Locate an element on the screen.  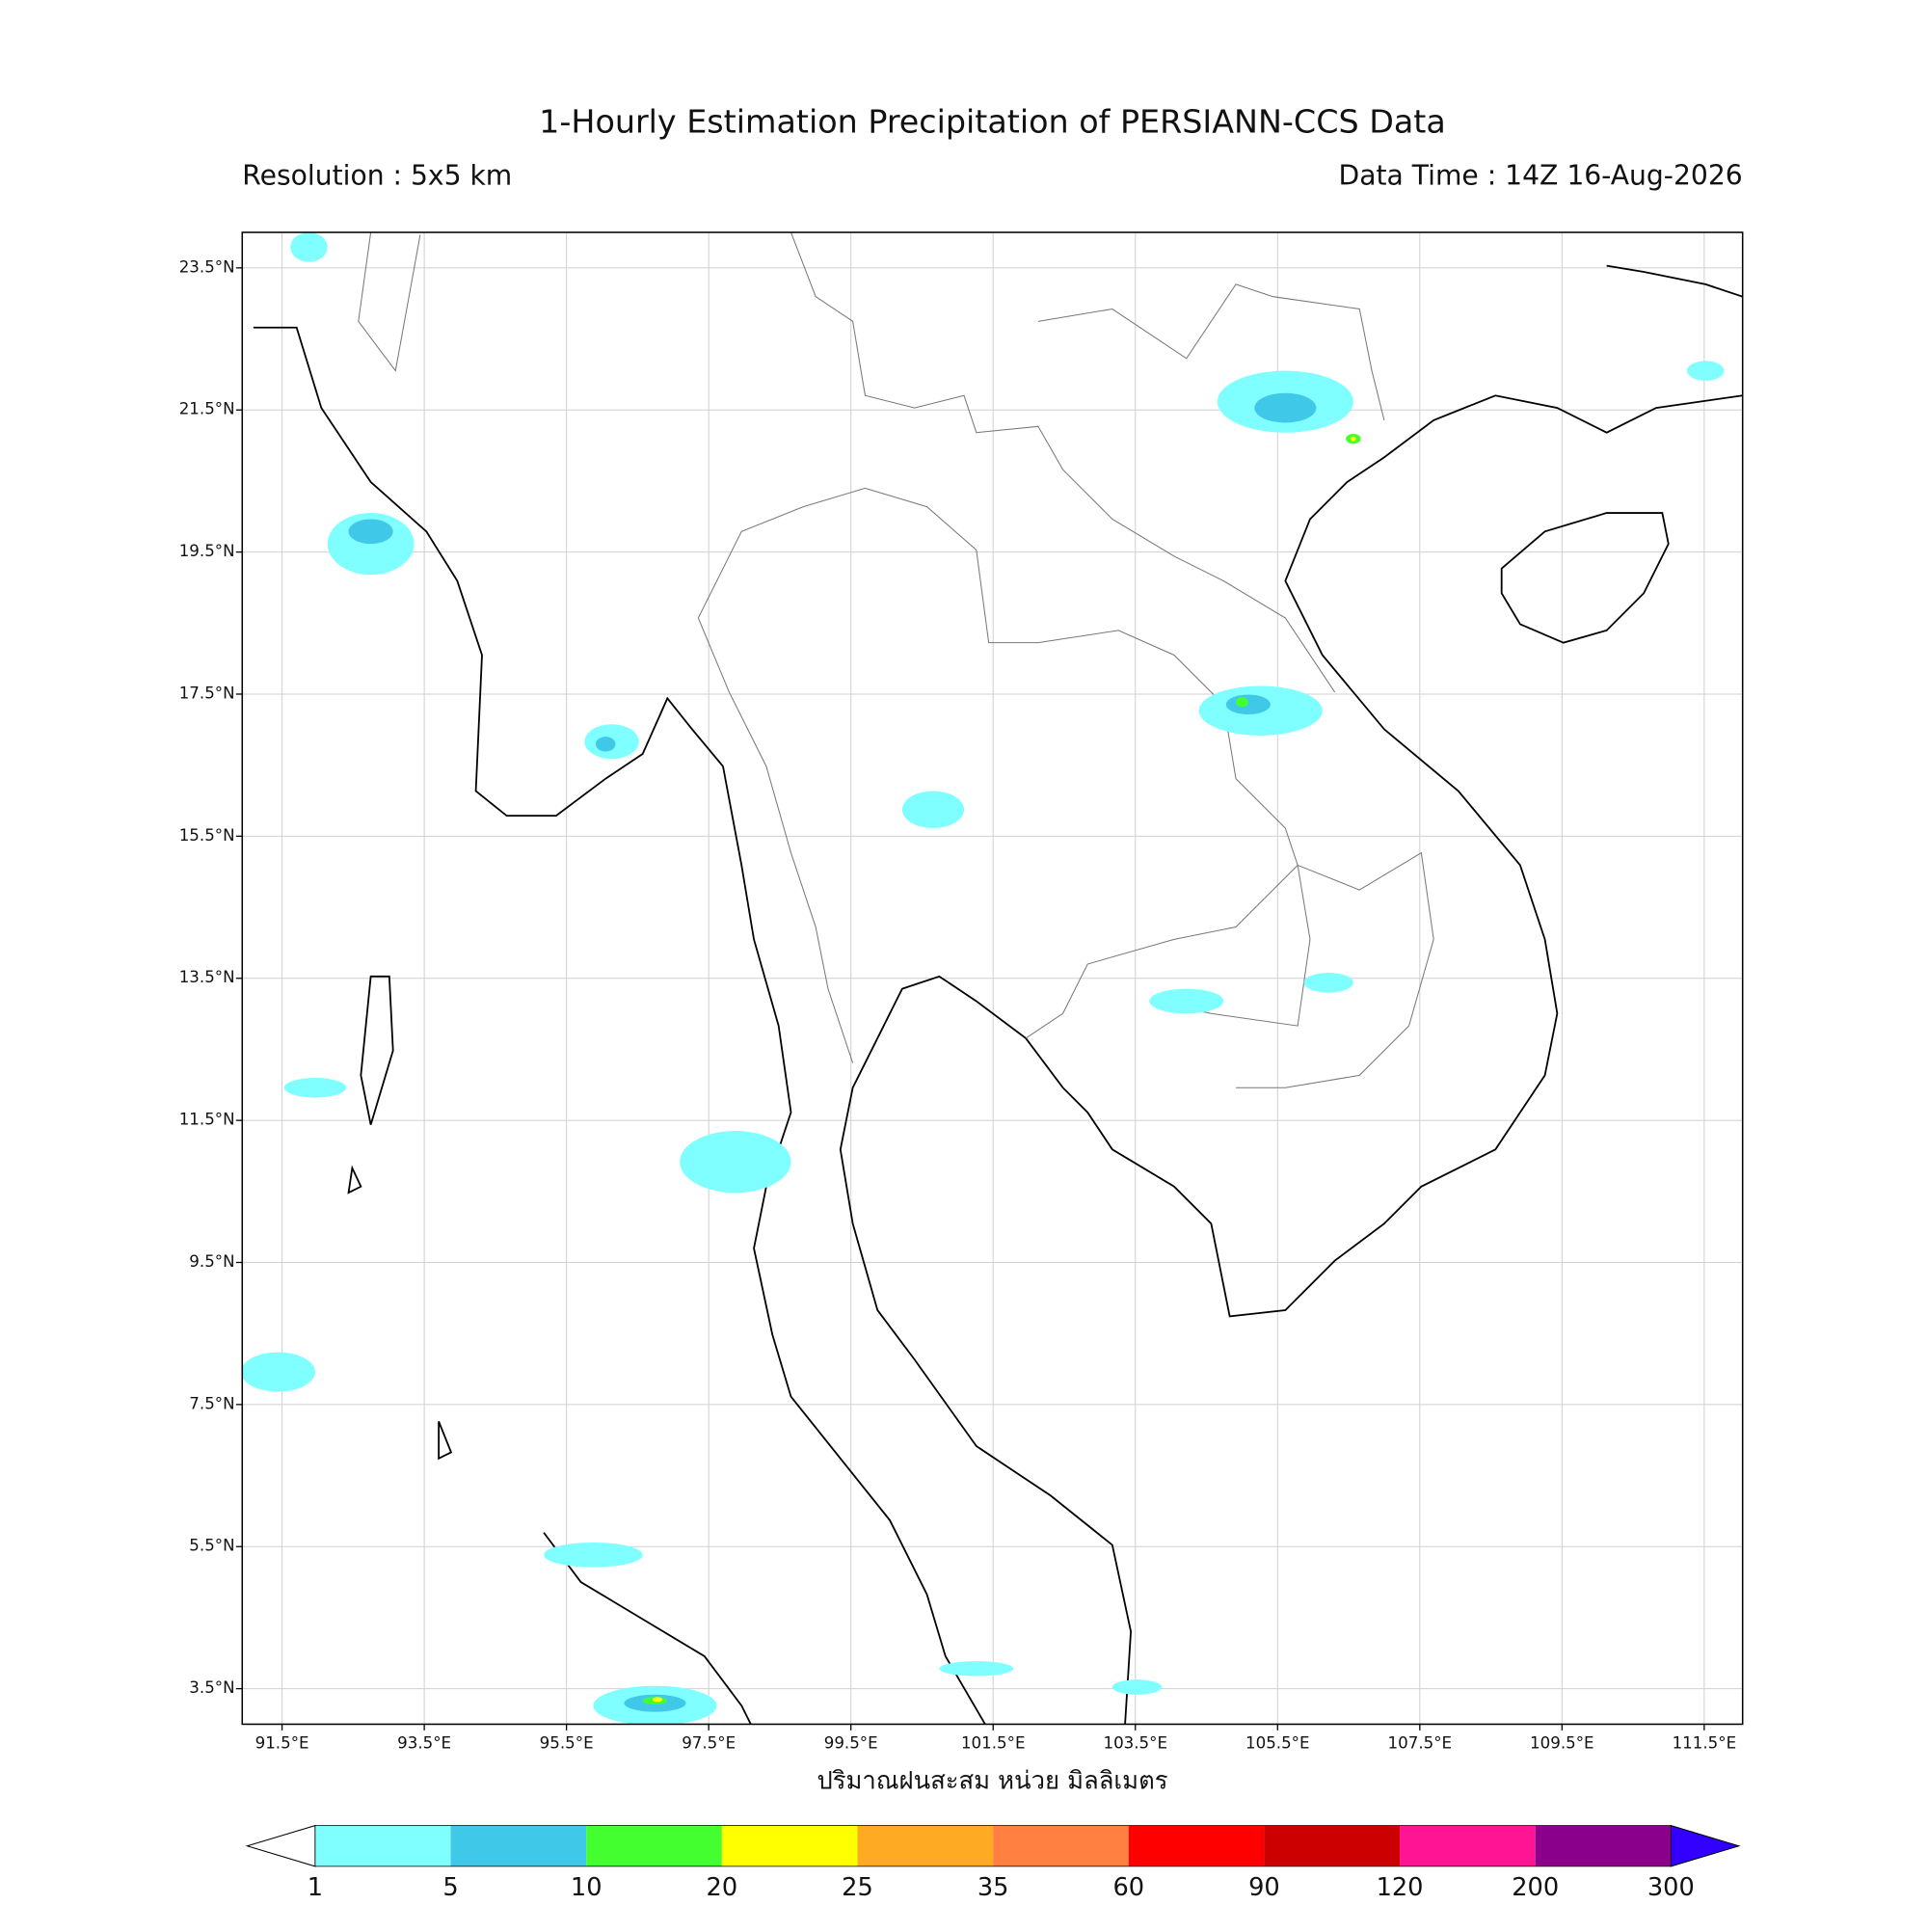
x-tick-label: 111.5°E is located at coordinates (1705, 1743).